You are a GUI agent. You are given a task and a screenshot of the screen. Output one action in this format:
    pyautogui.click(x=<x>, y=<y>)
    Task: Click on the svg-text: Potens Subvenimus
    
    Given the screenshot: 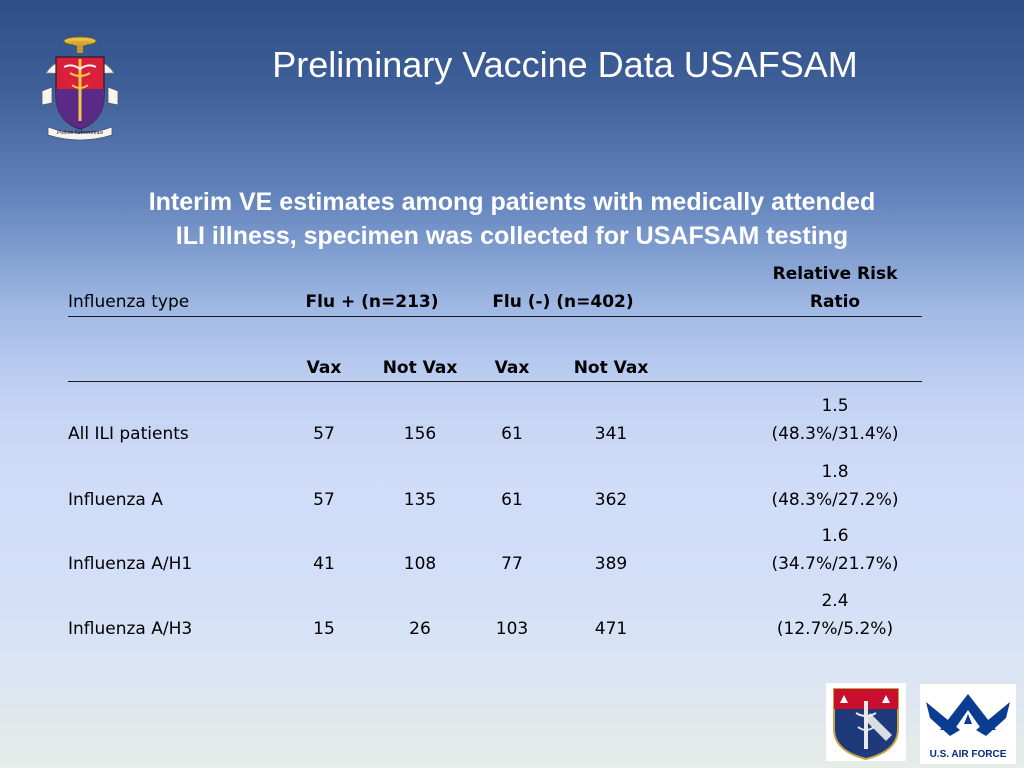 What is the action you would take?
    pyautogui.click(x=80, y=133)
    